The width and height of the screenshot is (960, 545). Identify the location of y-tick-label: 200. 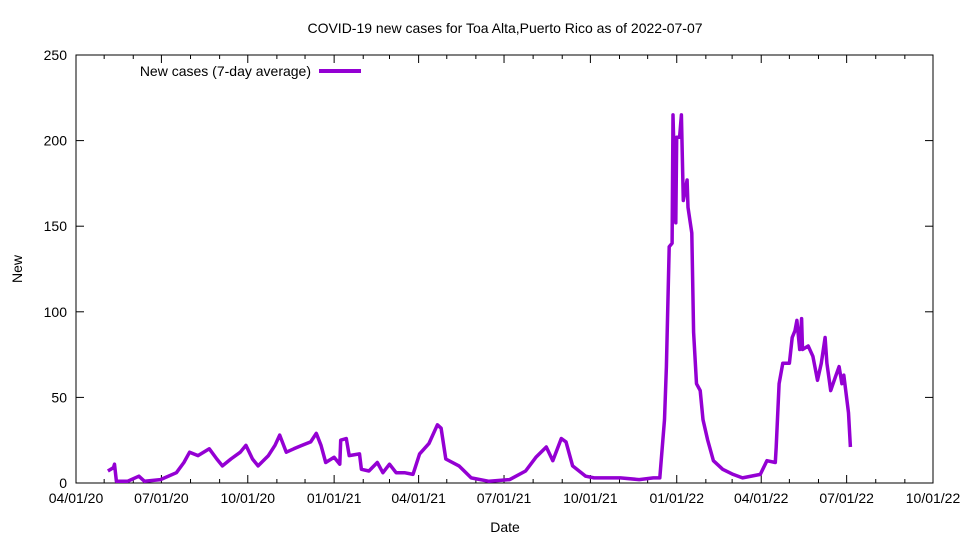
(56, 141).